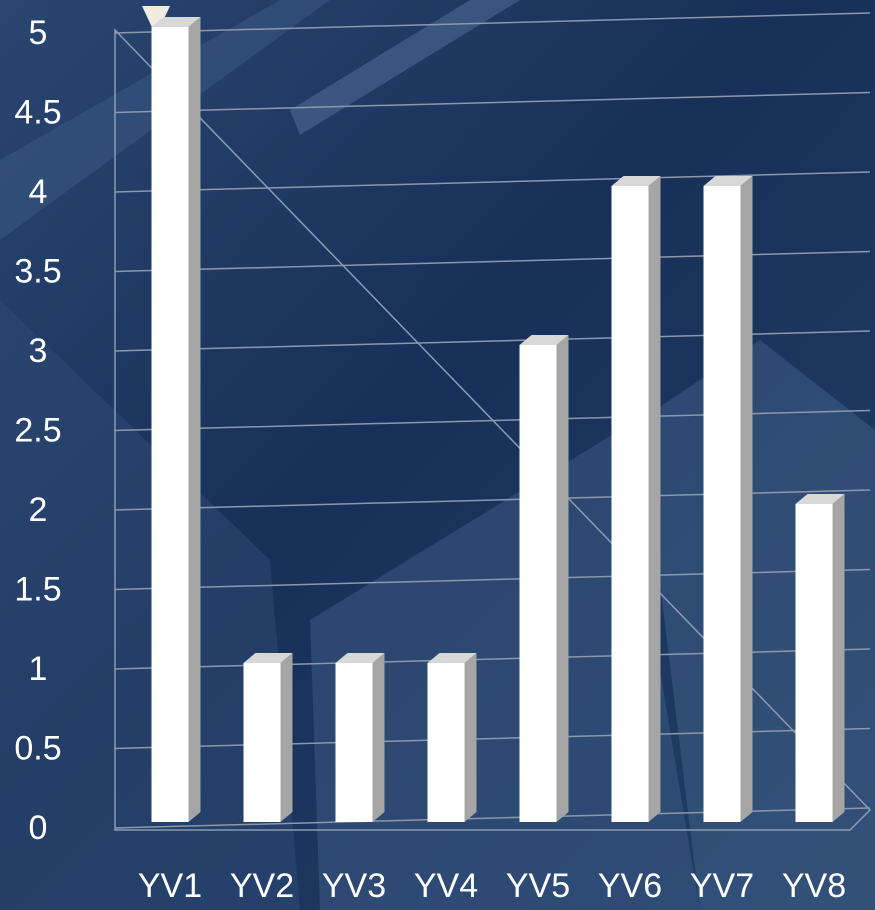 Image resolution: width=875 pixels, height=910 pixels. Describe the element at coordinates (37, 271) in the screenshot. I see `y-tick-label: 3.5` at that location.